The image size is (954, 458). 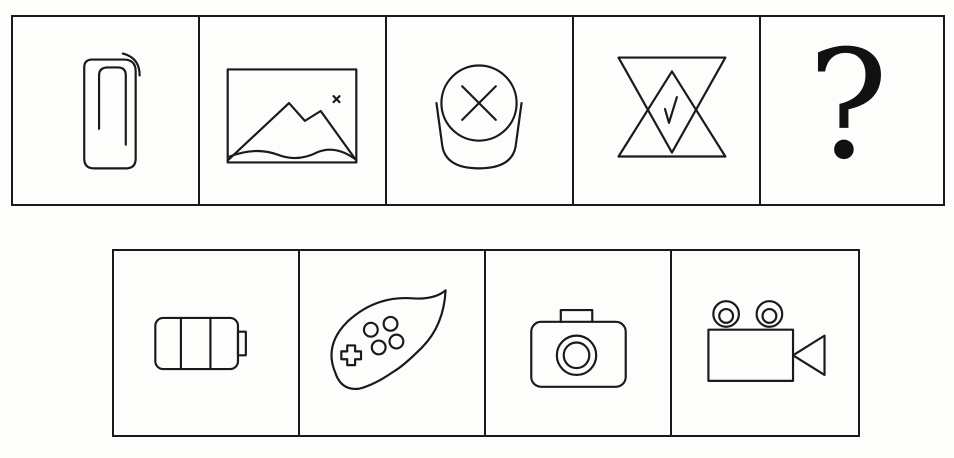 What do you see at coordinates (578, 348) in the screenshot?
I see `camera-icon` at bounding box center [578, 348].